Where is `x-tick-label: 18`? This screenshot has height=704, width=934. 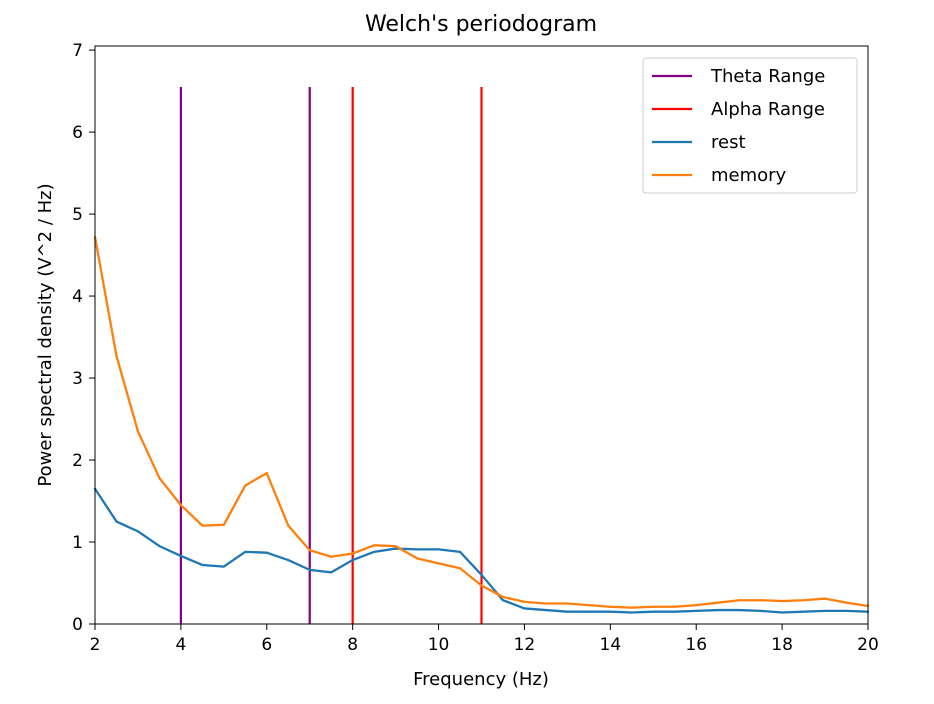 x-tick-label: 18 is located at coordinates (782, 645).